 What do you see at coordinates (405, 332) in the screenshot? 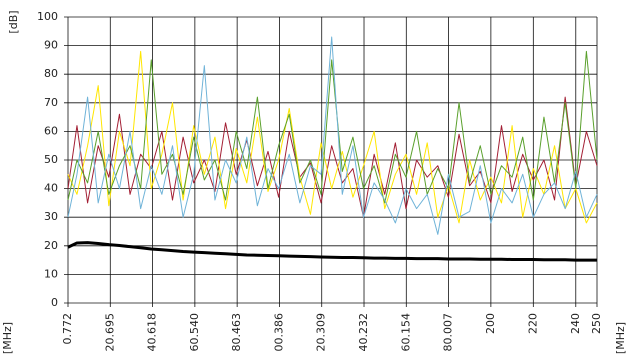
I see `x-tick-label: 60.154` at bounding box center [405, 332].